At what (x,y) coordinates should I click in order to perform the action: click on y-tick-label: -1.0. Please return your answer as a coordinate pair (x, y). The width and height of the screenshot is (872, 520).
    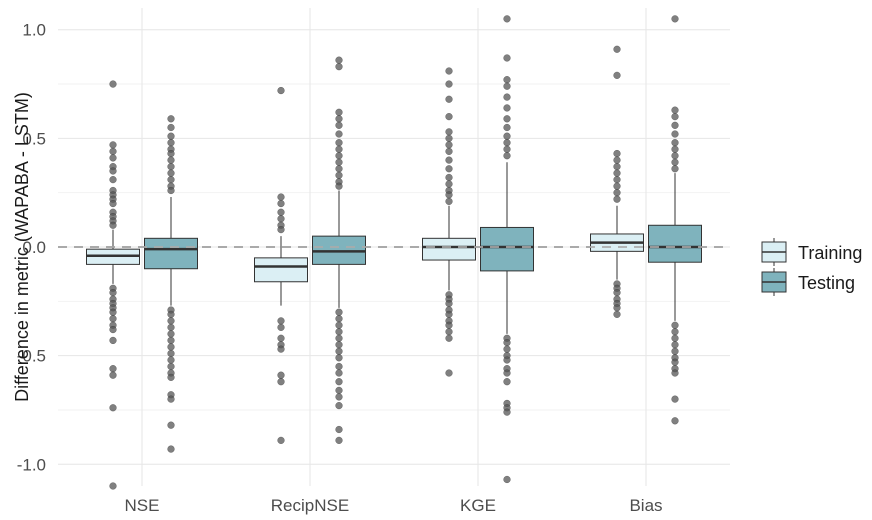
    Looking at the image, I should click on (31, 464).